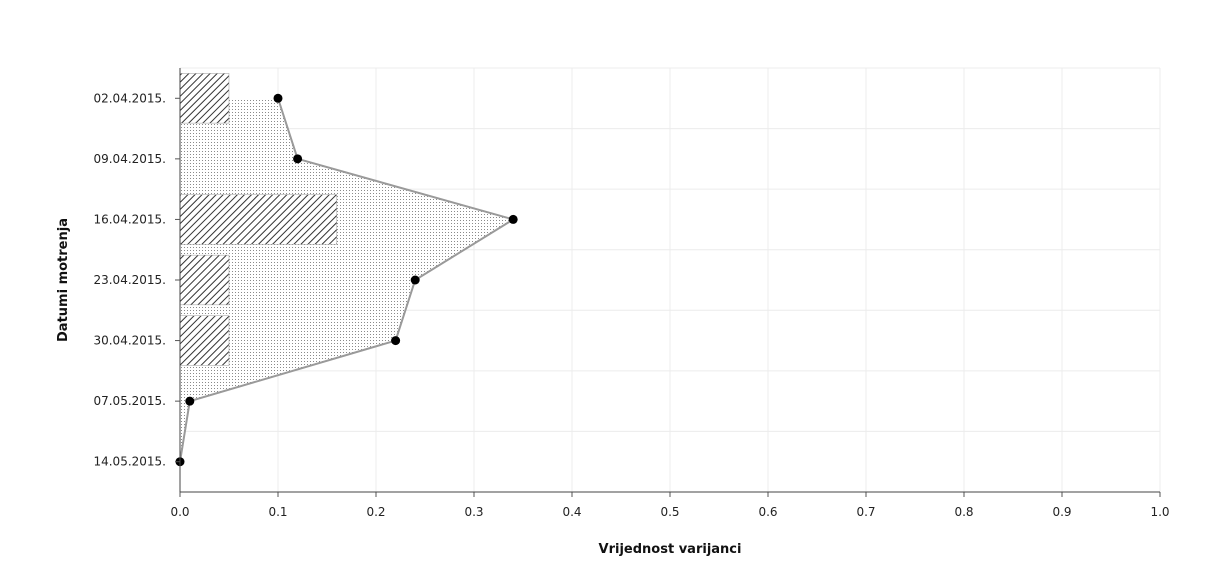 The image size is (1206, 585). What do you see at coordinates (571, 512) in the screenshot?
I see `x-tick-label: 0.4` at bounding box center [571, 512].